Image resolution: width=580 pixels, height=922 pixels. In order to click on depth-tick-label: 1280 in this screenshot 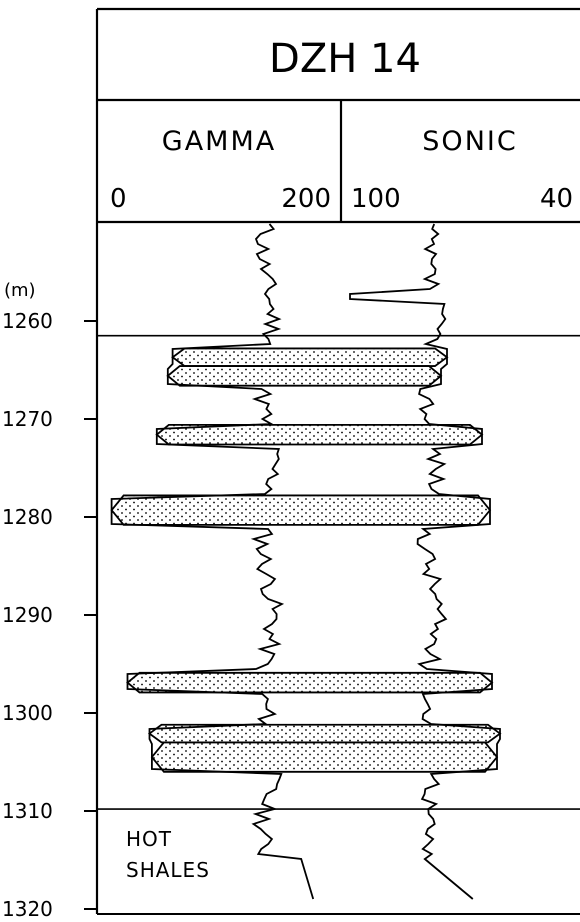, I will do `click(27, 517)`.